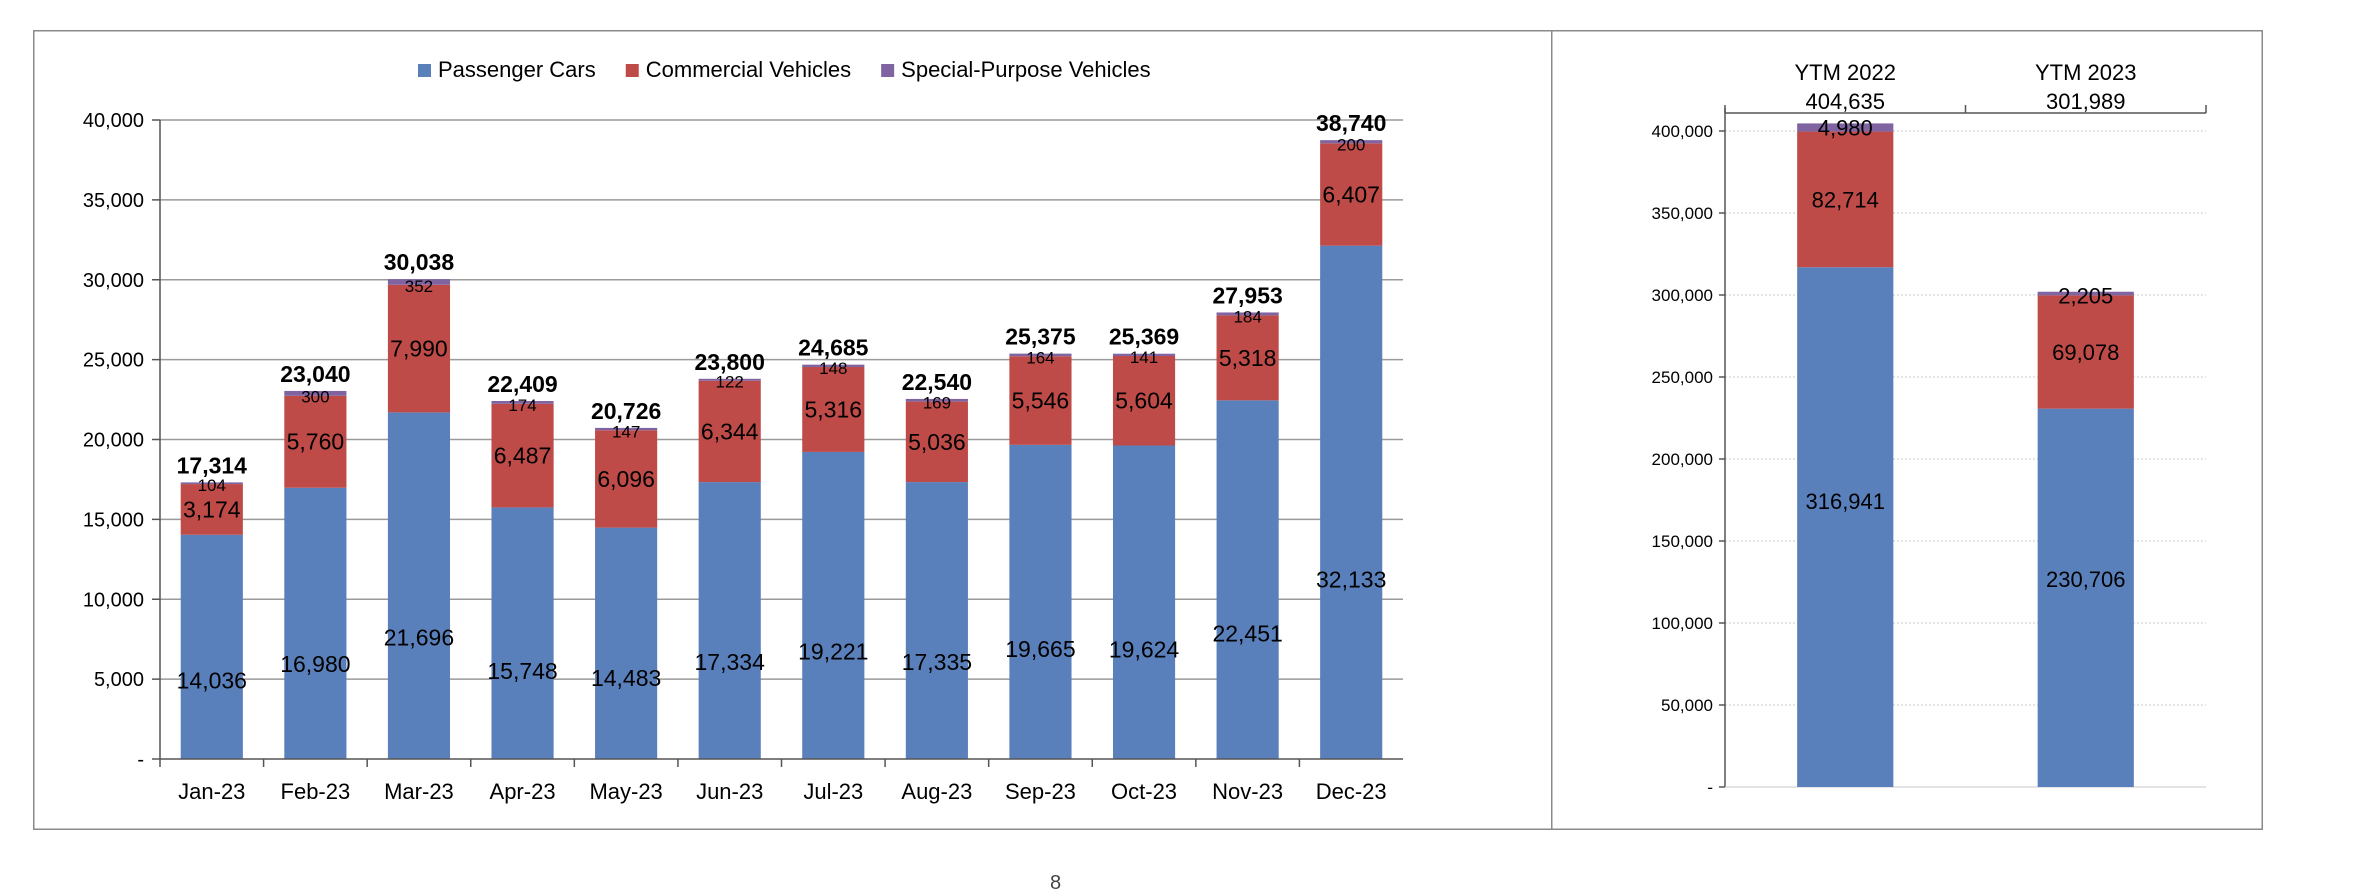  What do you see at coordinates (419, 286) in the screenshot?
I see `data-label-special-purpose-vehicles: 352` at bounding box center [419, 286].